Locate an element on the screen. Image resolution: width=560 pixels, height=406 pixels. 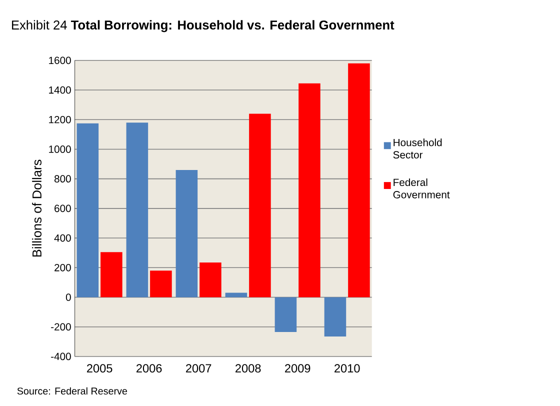
y-tick-label: 200 is located at coordinates (62, 268).